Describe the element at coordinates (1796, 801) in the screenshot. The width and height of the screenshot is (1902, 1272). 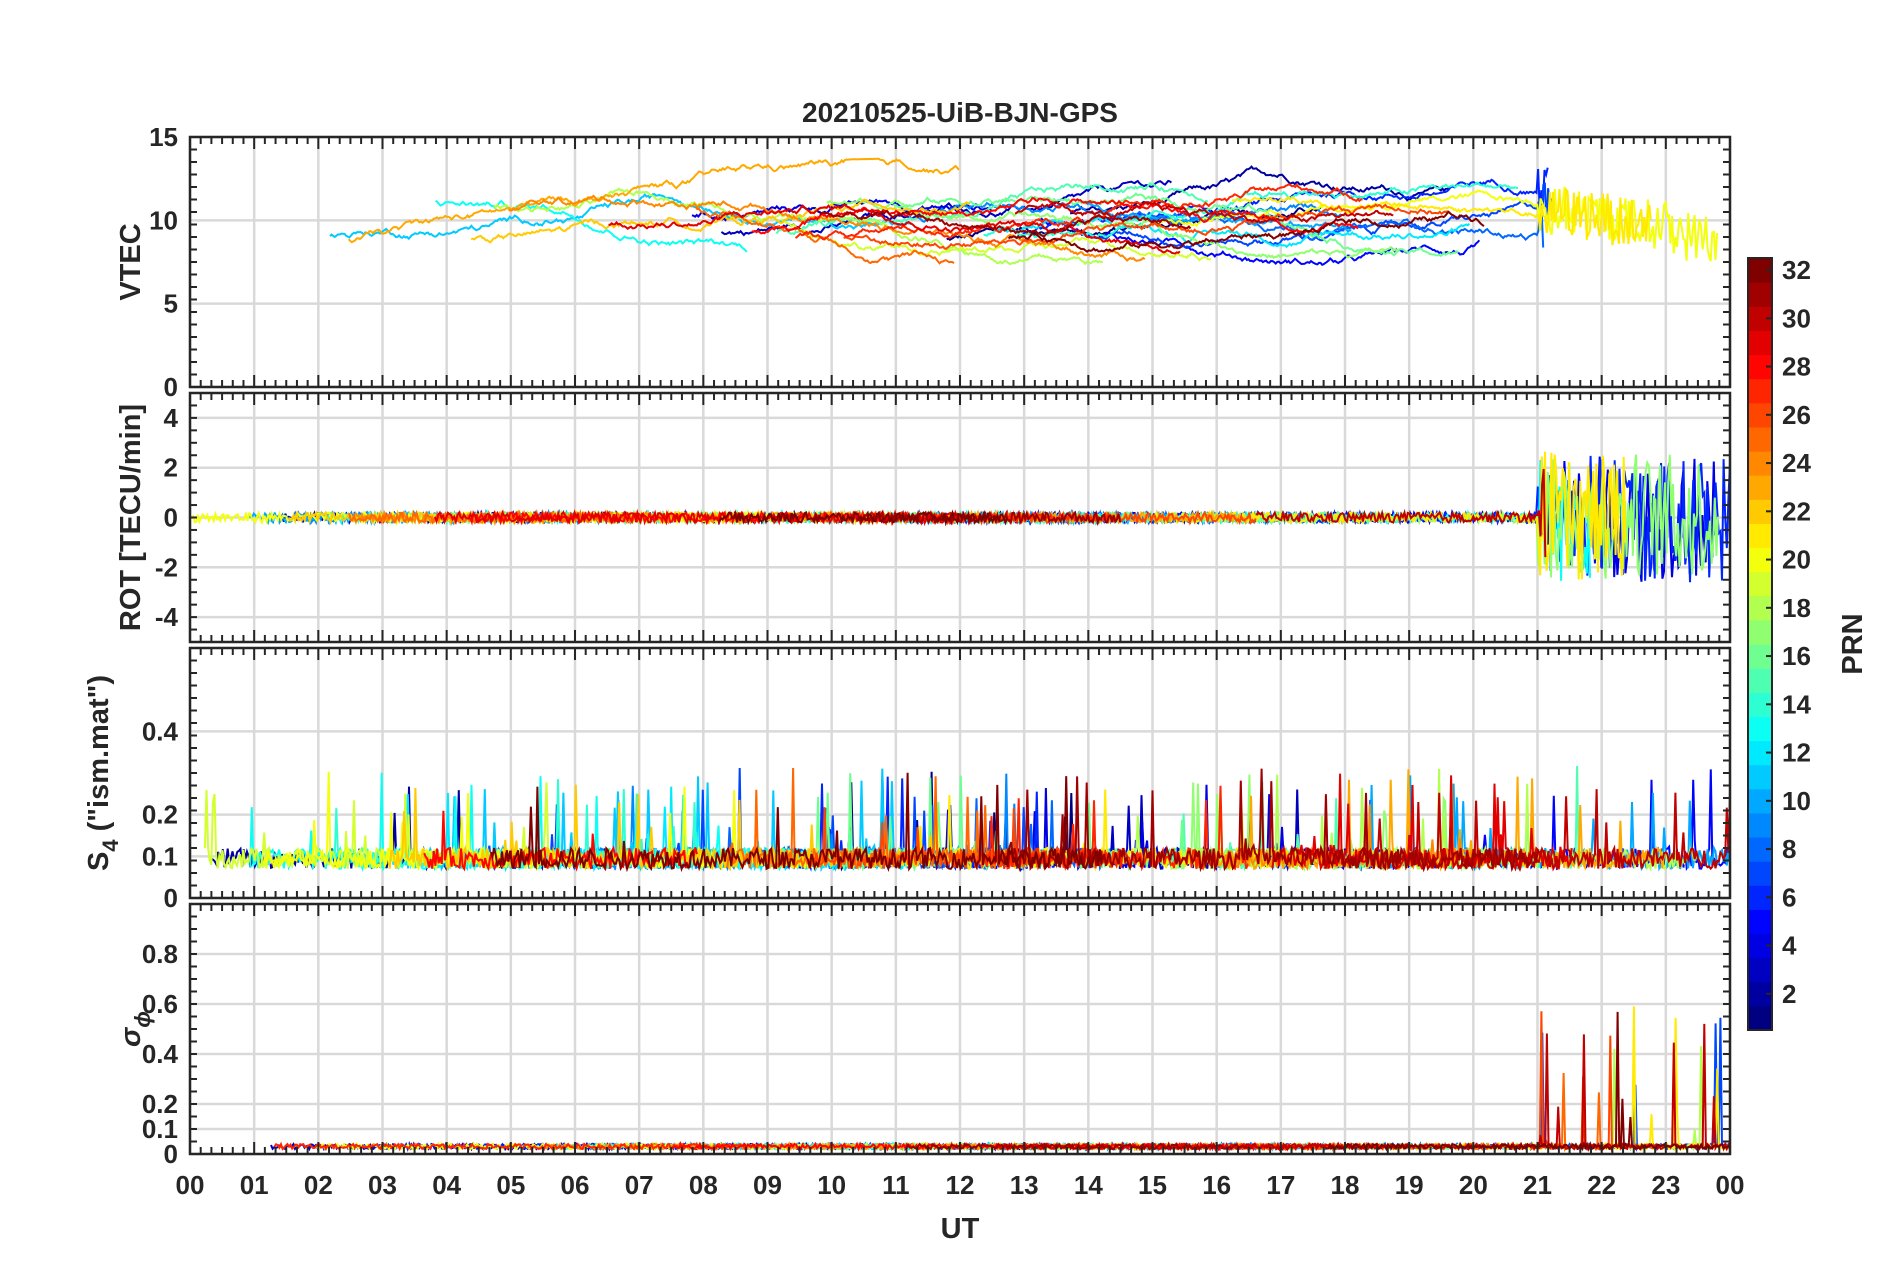
I see `colorbar-tick-label: 10` at that location.